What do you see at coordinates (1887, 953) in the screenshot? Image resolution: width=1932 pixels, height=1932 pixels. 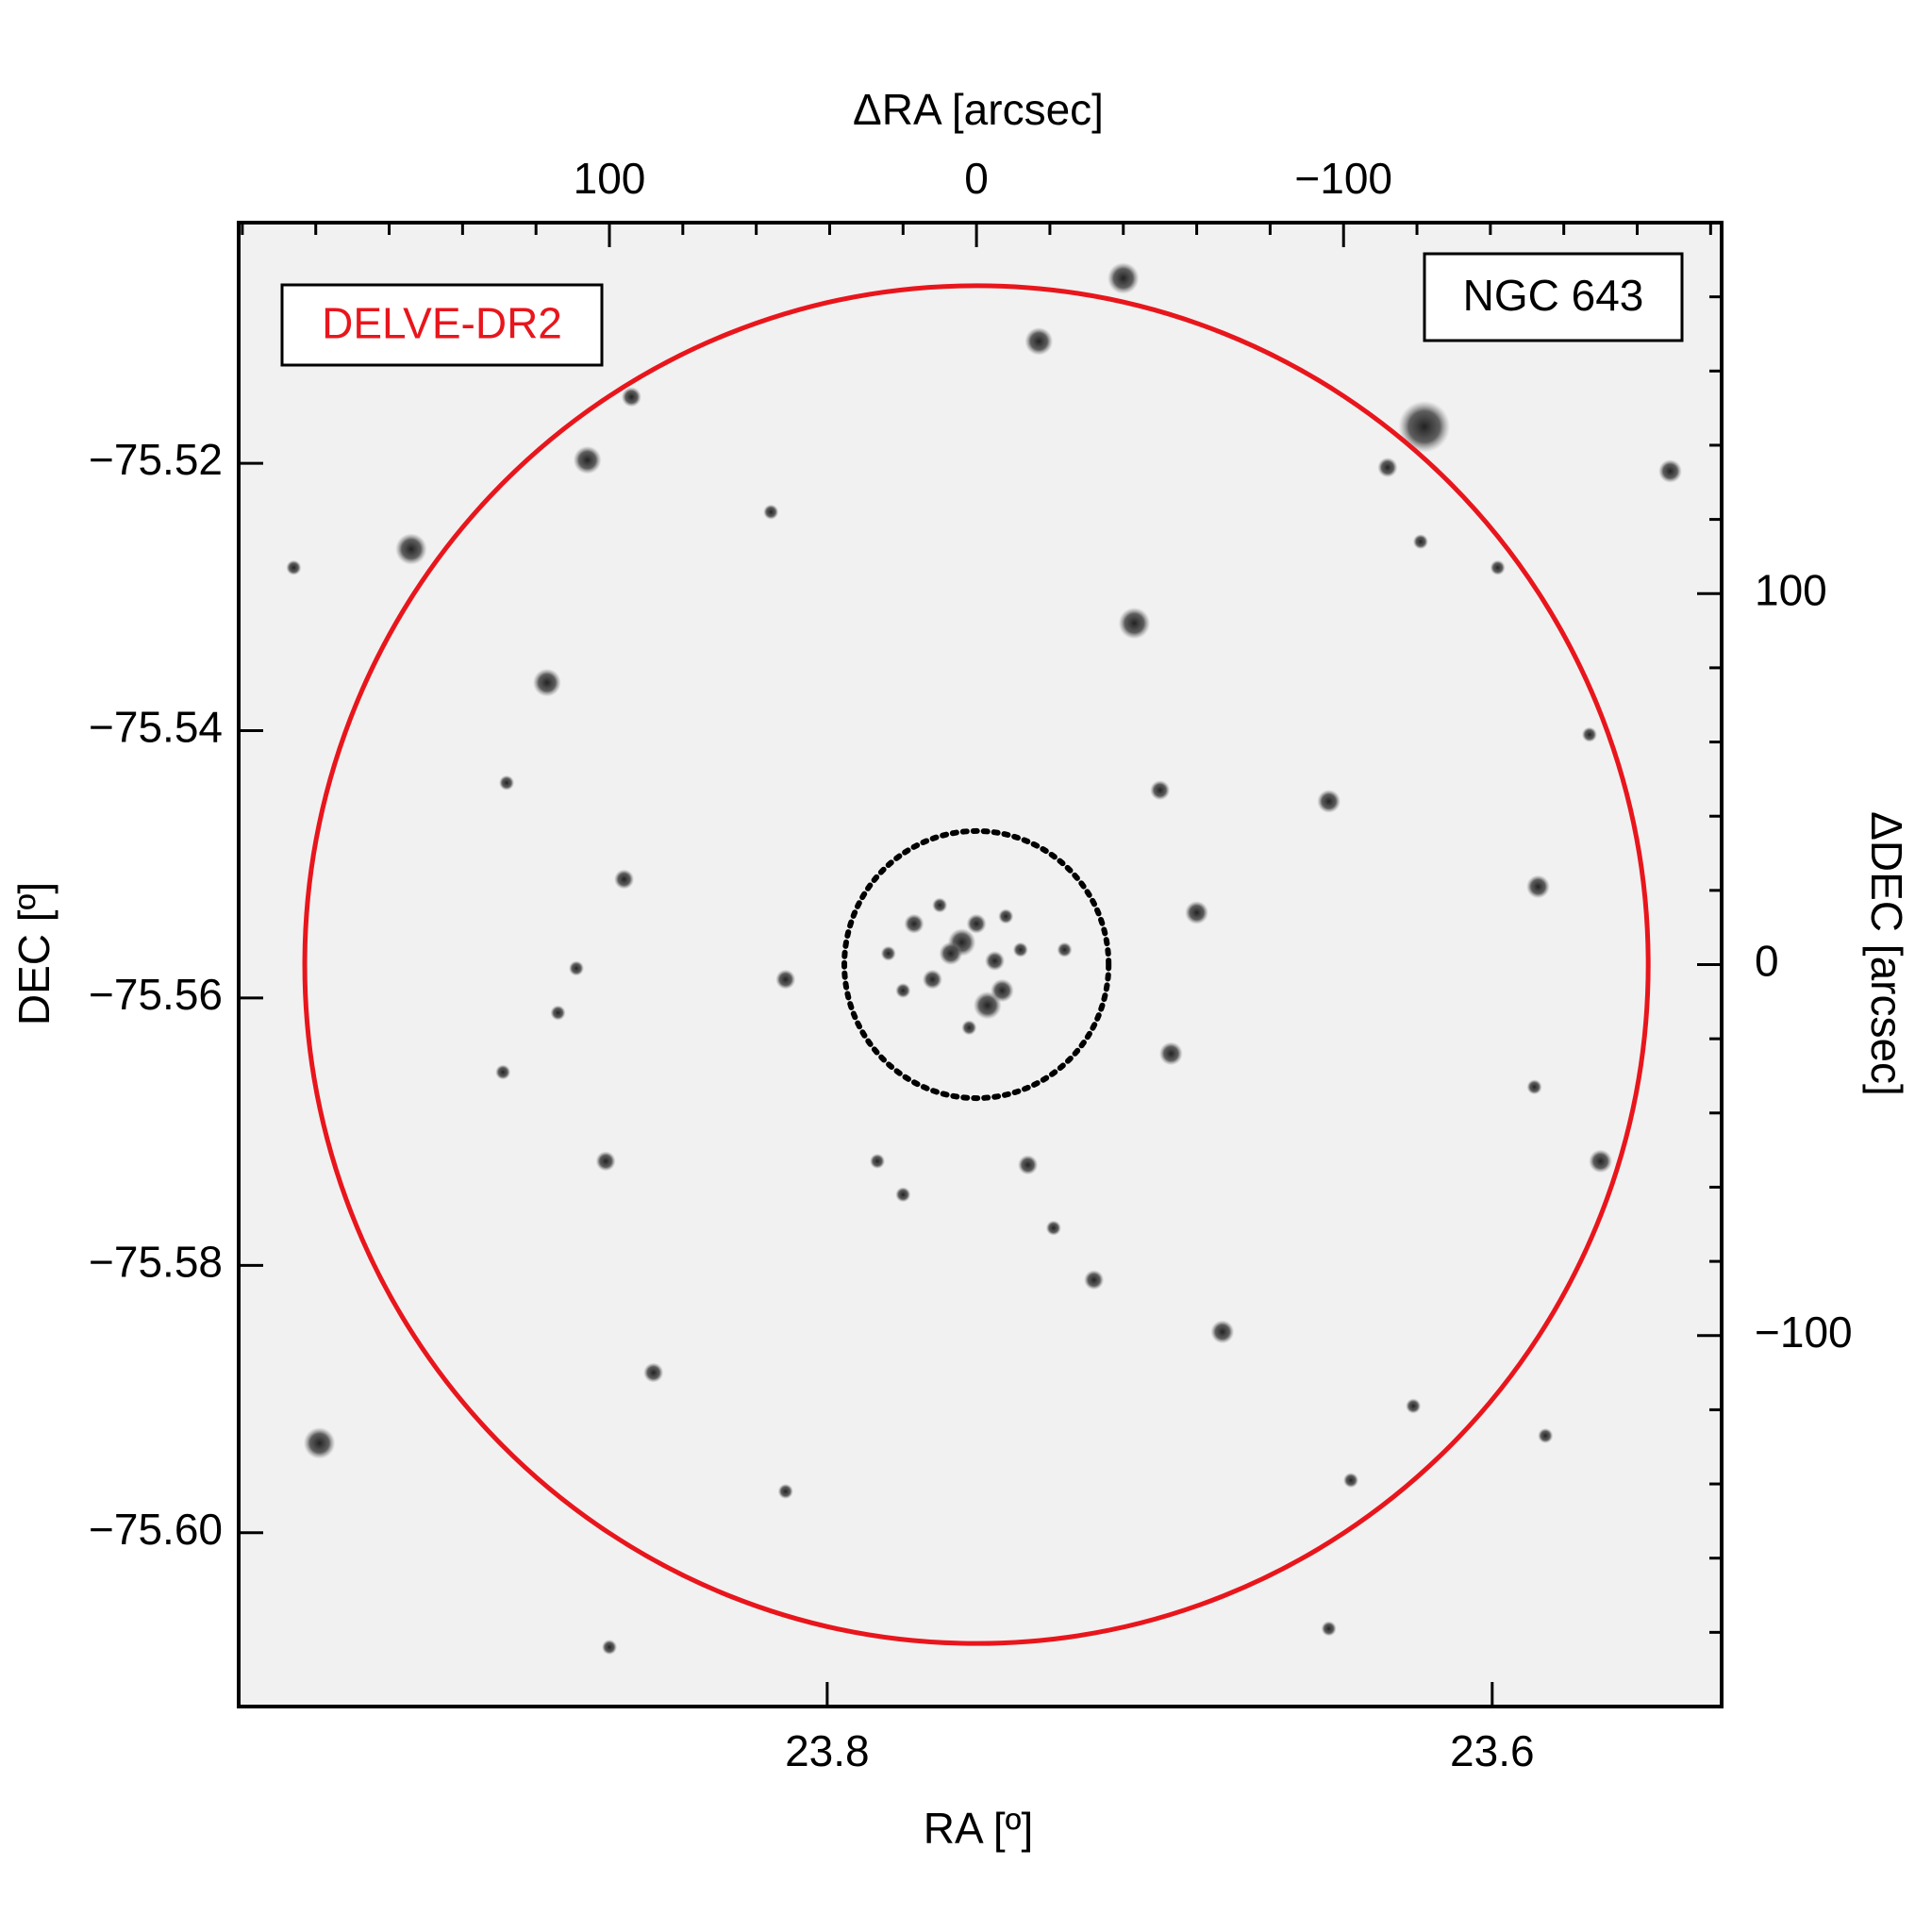 I see `y2-axis-label: ΔDEC [arcsec]` at bounding box center [1887, 953].